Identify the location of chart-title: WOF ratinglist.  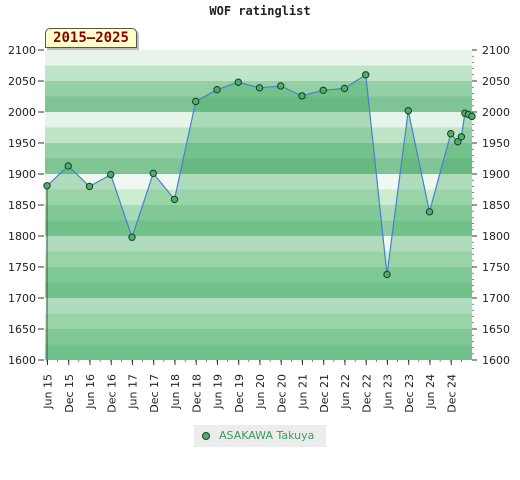
(260, 11).